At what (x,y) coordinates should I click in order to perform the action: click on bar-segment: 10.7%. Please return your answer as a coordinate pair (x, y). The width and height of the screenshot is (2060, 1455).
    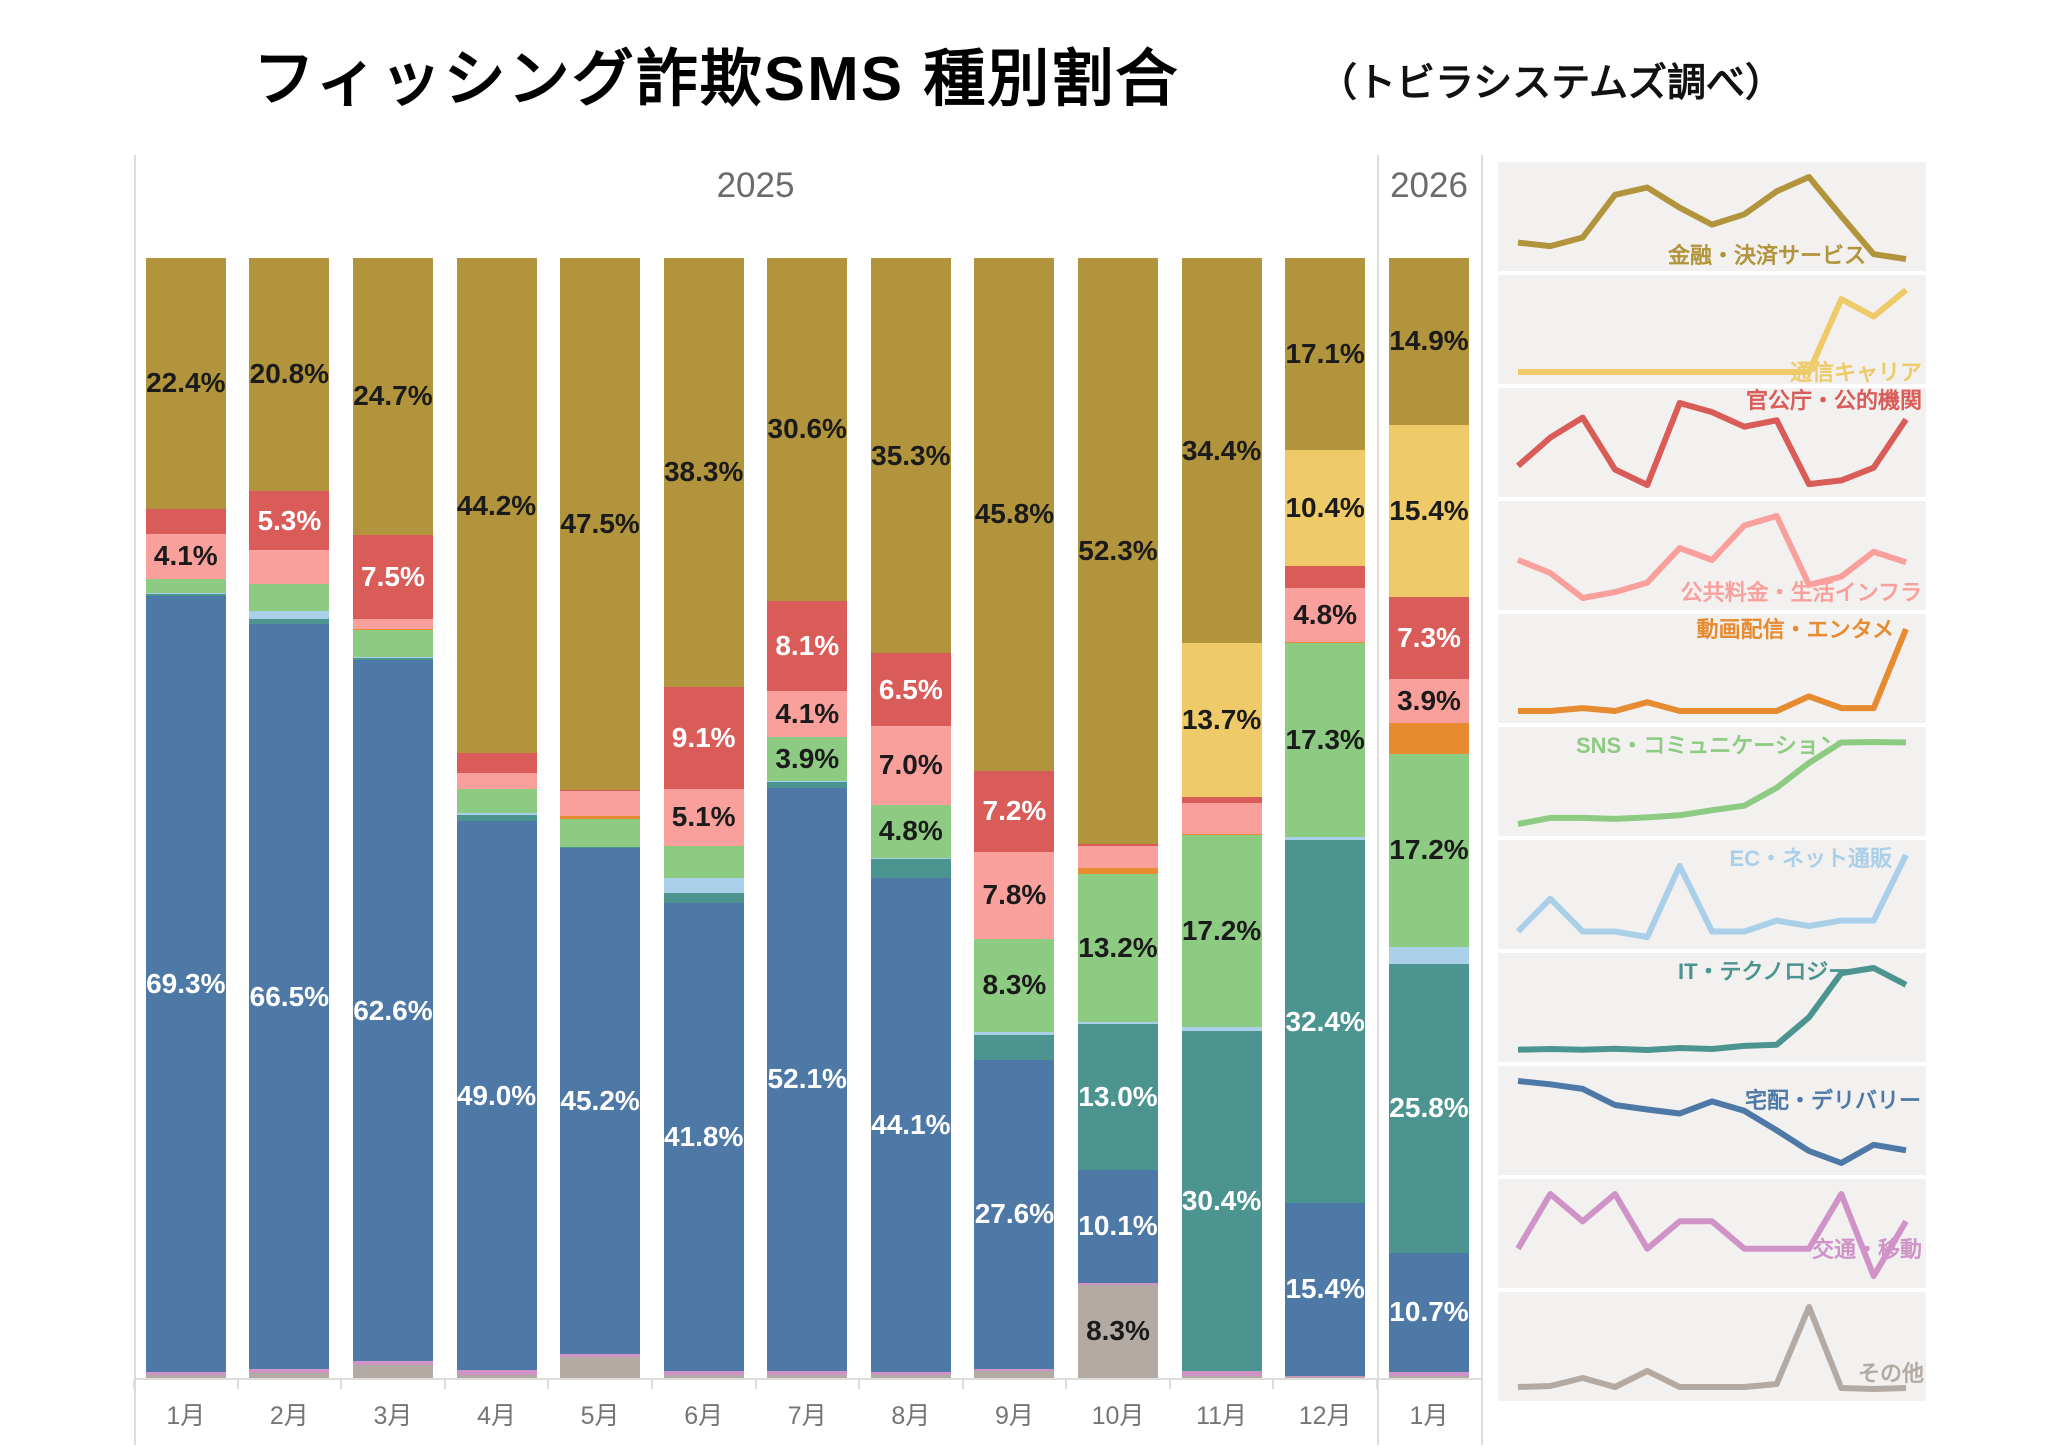
    Looking at the image, I should click on (1429, 1312).